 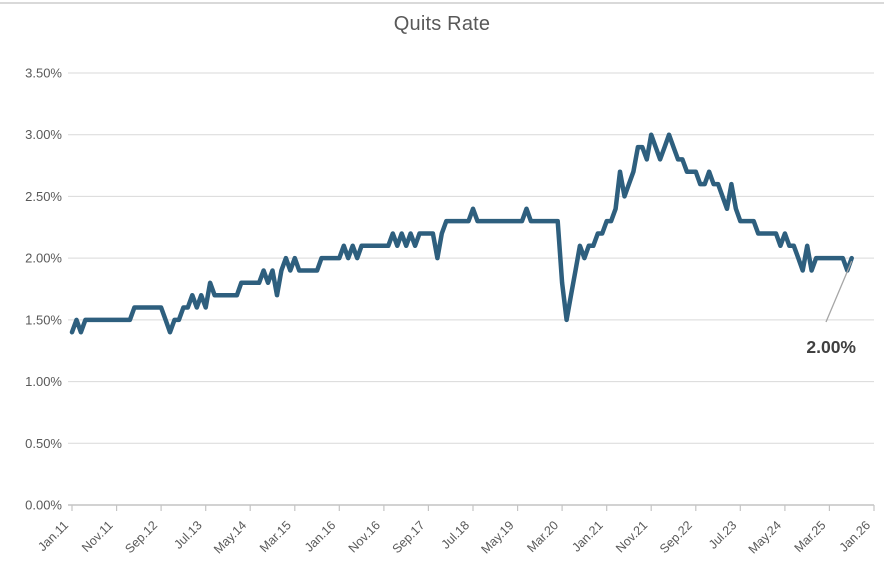 What do you see at coordinates (364, 536) in the screenshot?
I see `x-axis-tick-label: Nov.16` at bounding box center [364, 536].